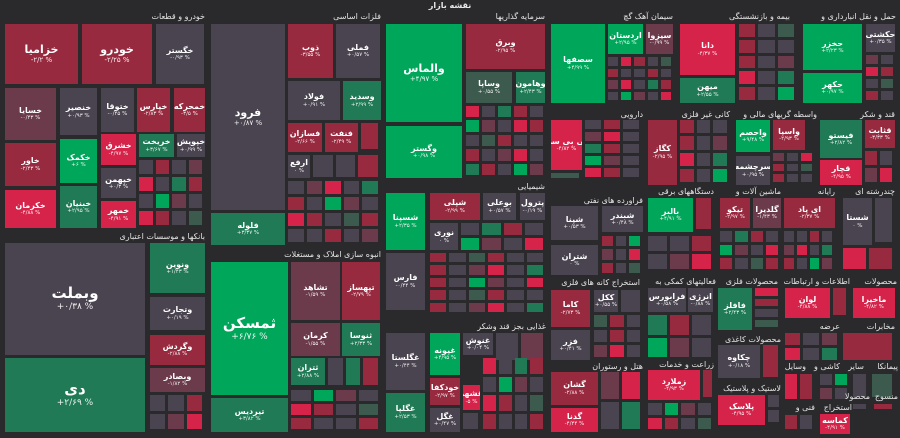  I want to click on stock-tile: سصفها +۴/۹۹ %, so click(578, 63).